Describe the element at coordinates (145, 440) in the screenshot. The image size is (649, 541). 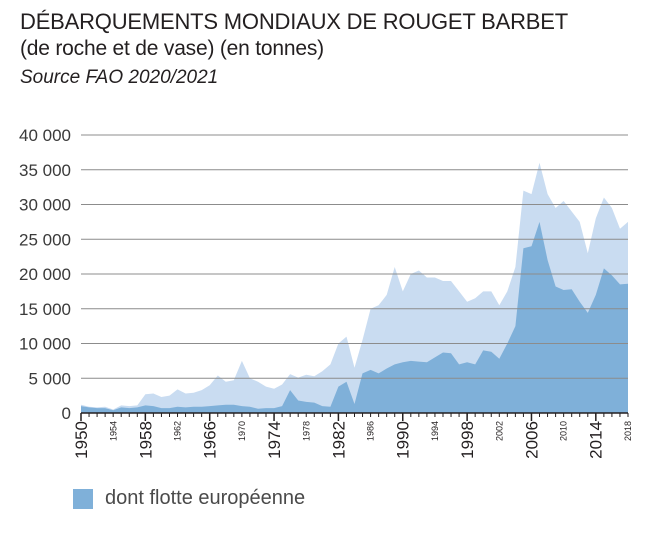
I see `x-tick-label-major: 1958` at that location.